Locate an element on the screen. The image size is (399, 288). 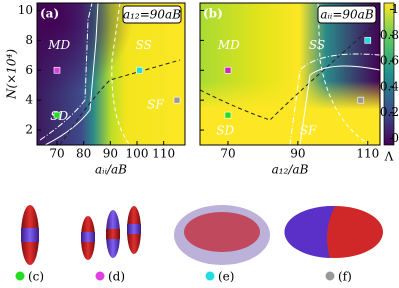
panel-label: (b) is located at coordinates (213, 14).